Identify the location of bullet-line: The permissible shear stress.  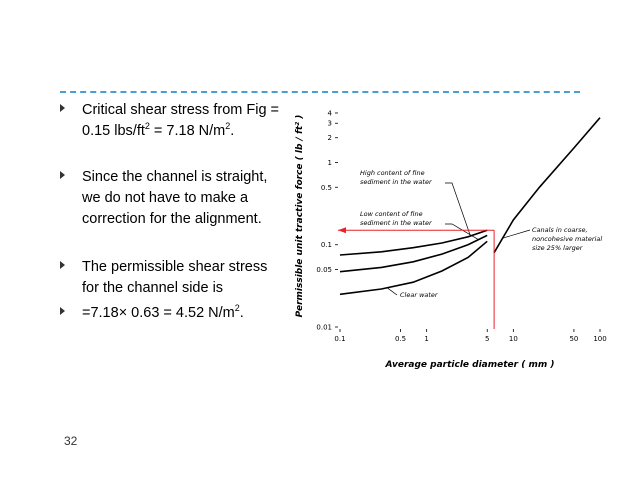
(175, 267).